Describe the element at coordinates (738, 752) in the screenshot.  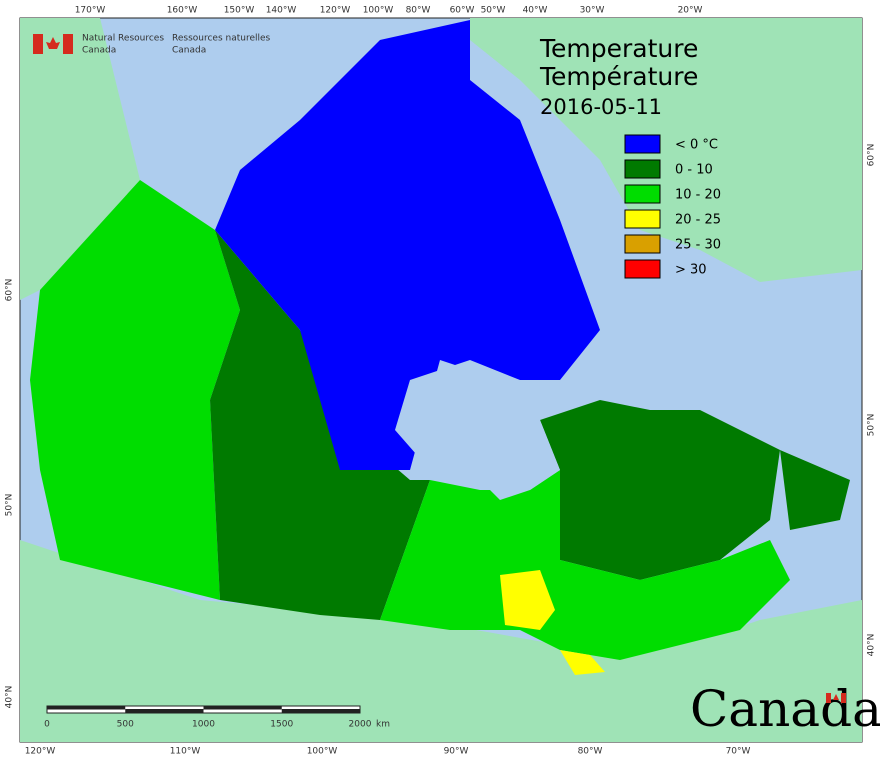
I see `longitude-label: 70°W` at that location.